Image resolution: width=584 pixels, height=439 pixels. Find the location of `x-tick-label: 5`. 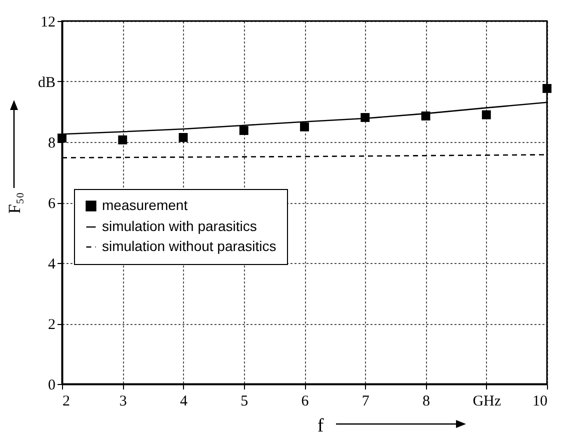

x-tick-label: 5 is located at coordinates (244, 402).